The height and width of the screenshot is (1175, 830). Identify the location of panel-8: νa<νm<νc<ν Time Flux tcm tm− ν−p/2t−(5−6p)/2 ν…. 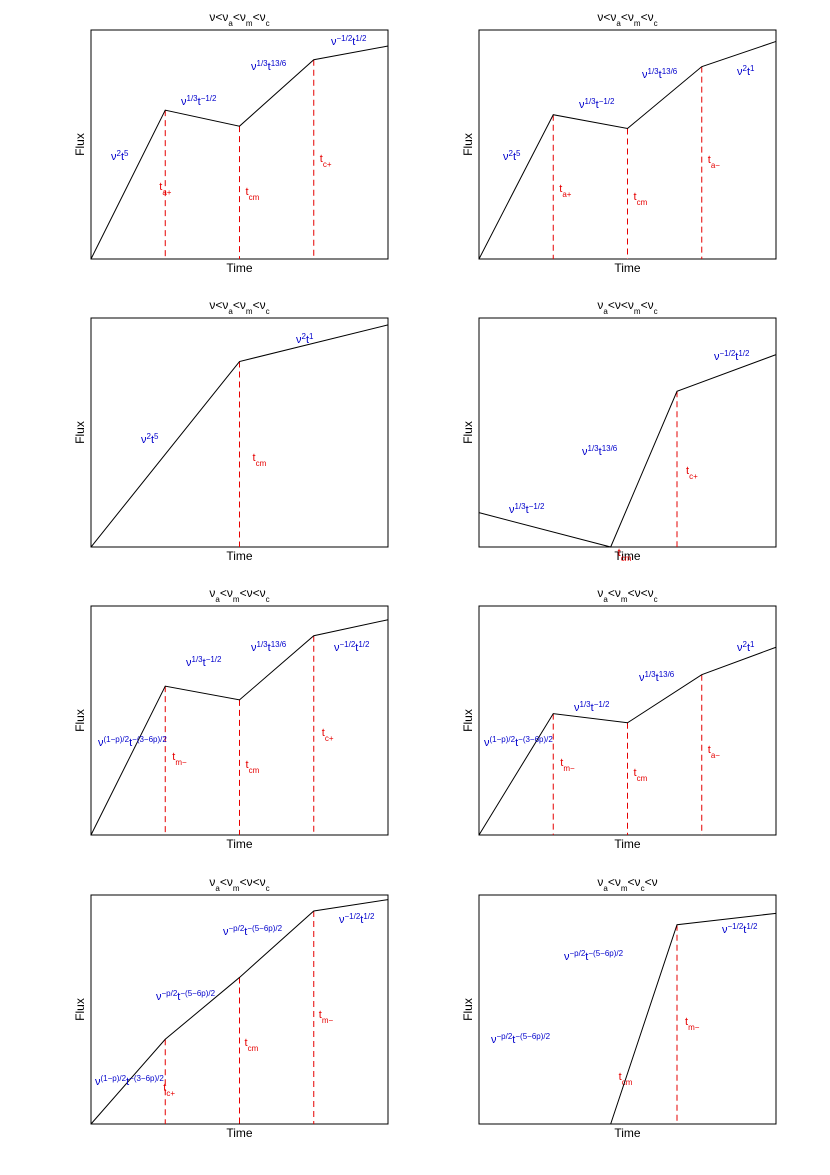
(619, 1007).